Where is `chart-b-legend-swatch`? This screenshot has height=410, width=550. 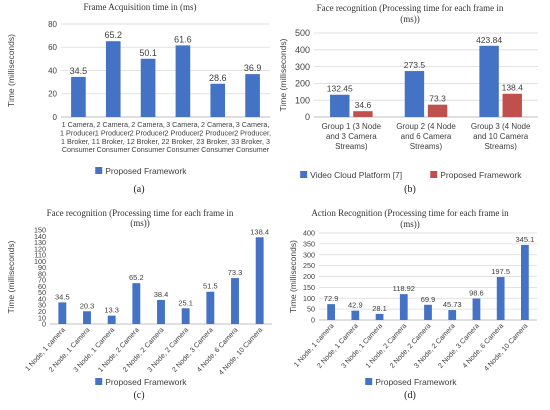
chart-b-legend-swatch is located at coordinates (434, 174).